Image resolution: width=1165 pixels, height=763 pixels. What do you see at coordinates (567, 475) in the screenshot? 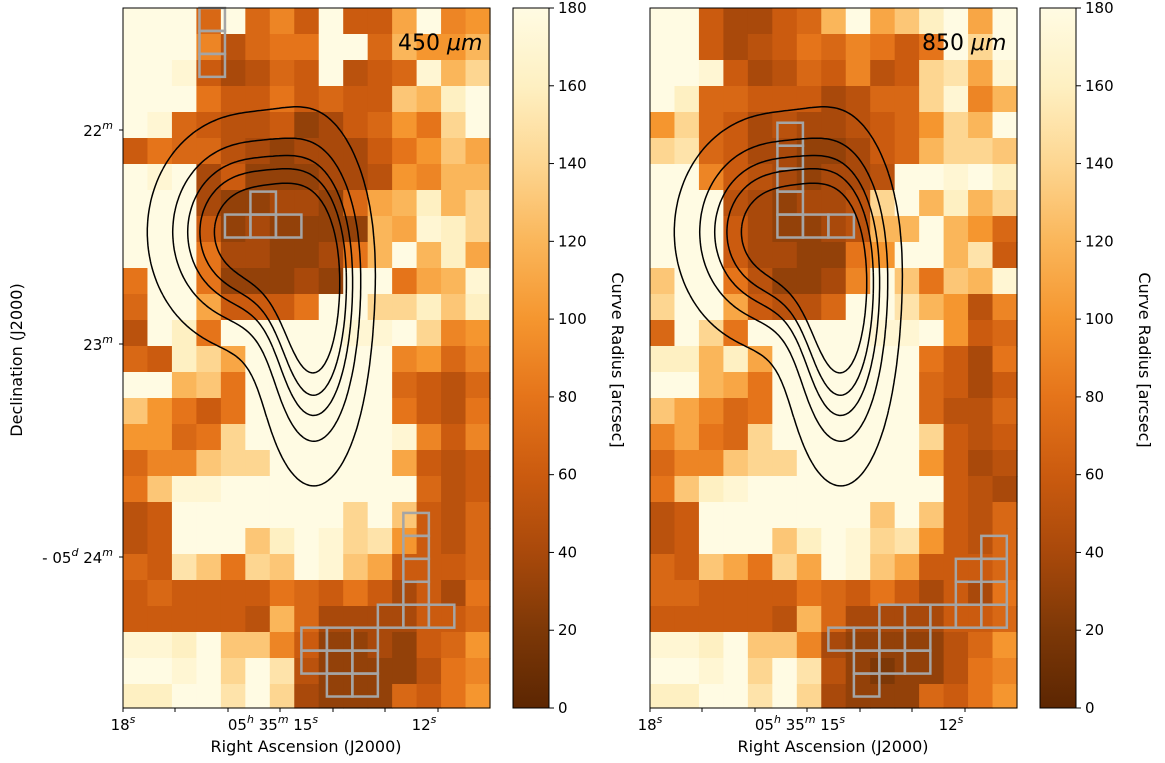
I see `colorbar-tick-label: 60` at bounding box center [567, 475].